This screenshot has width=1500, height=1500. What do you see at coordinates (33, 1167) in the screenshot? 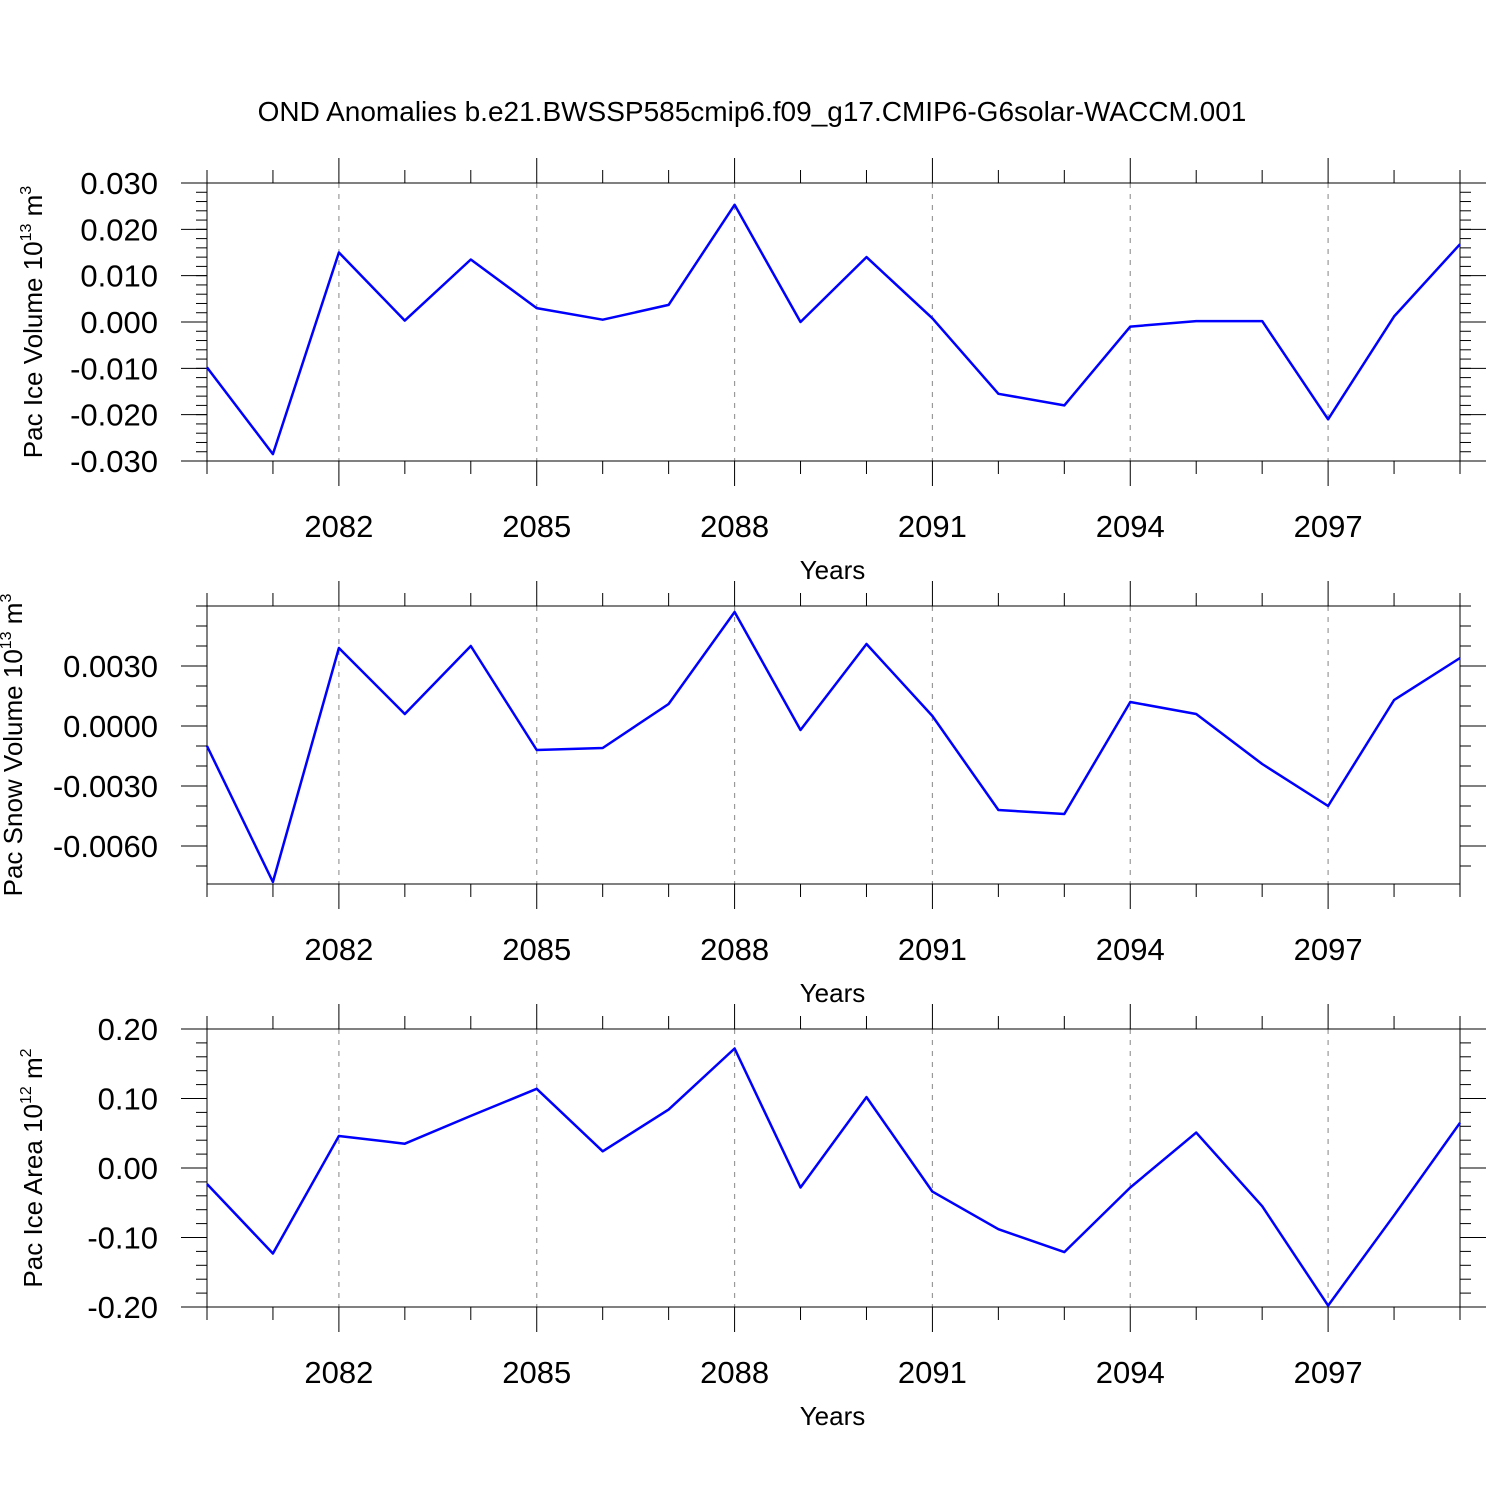
I see `y-axis-label: Pac Ice Area 1012 m2` at bounding box center [33, 1167].